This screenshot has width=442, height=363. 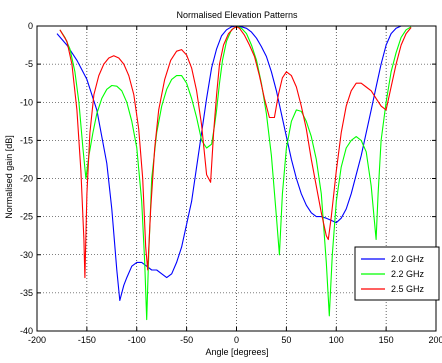 I want to click on x-tick-label: 100, so click(x=336, y=340).